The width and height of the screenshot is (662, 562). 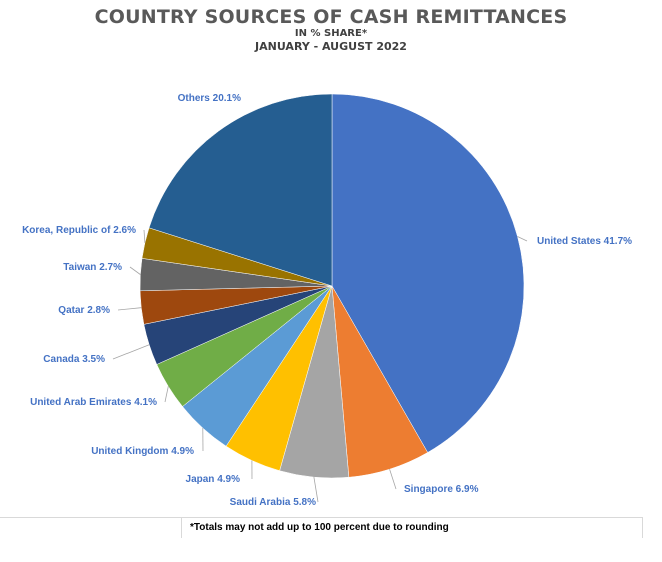 I want to click on slice-label: Singapore 6.9%, so click(x=441, y=489).